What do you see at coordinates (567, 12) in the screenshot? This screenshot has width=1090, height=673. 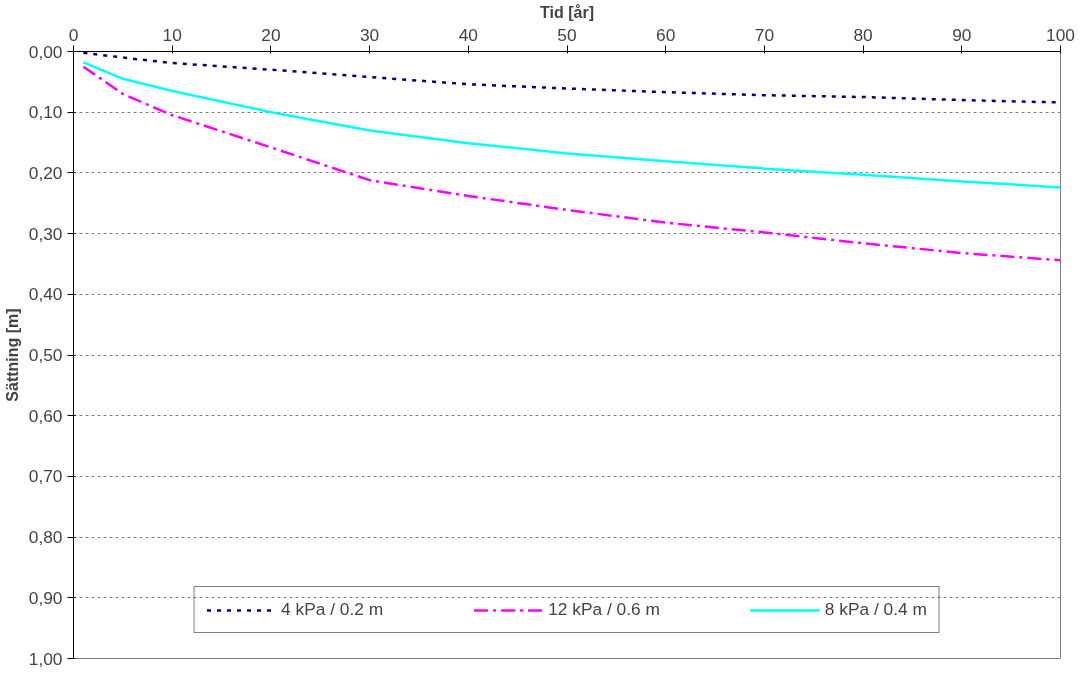 I see `x-axis-title: Tid [år]` at bounding box center [567, 12].